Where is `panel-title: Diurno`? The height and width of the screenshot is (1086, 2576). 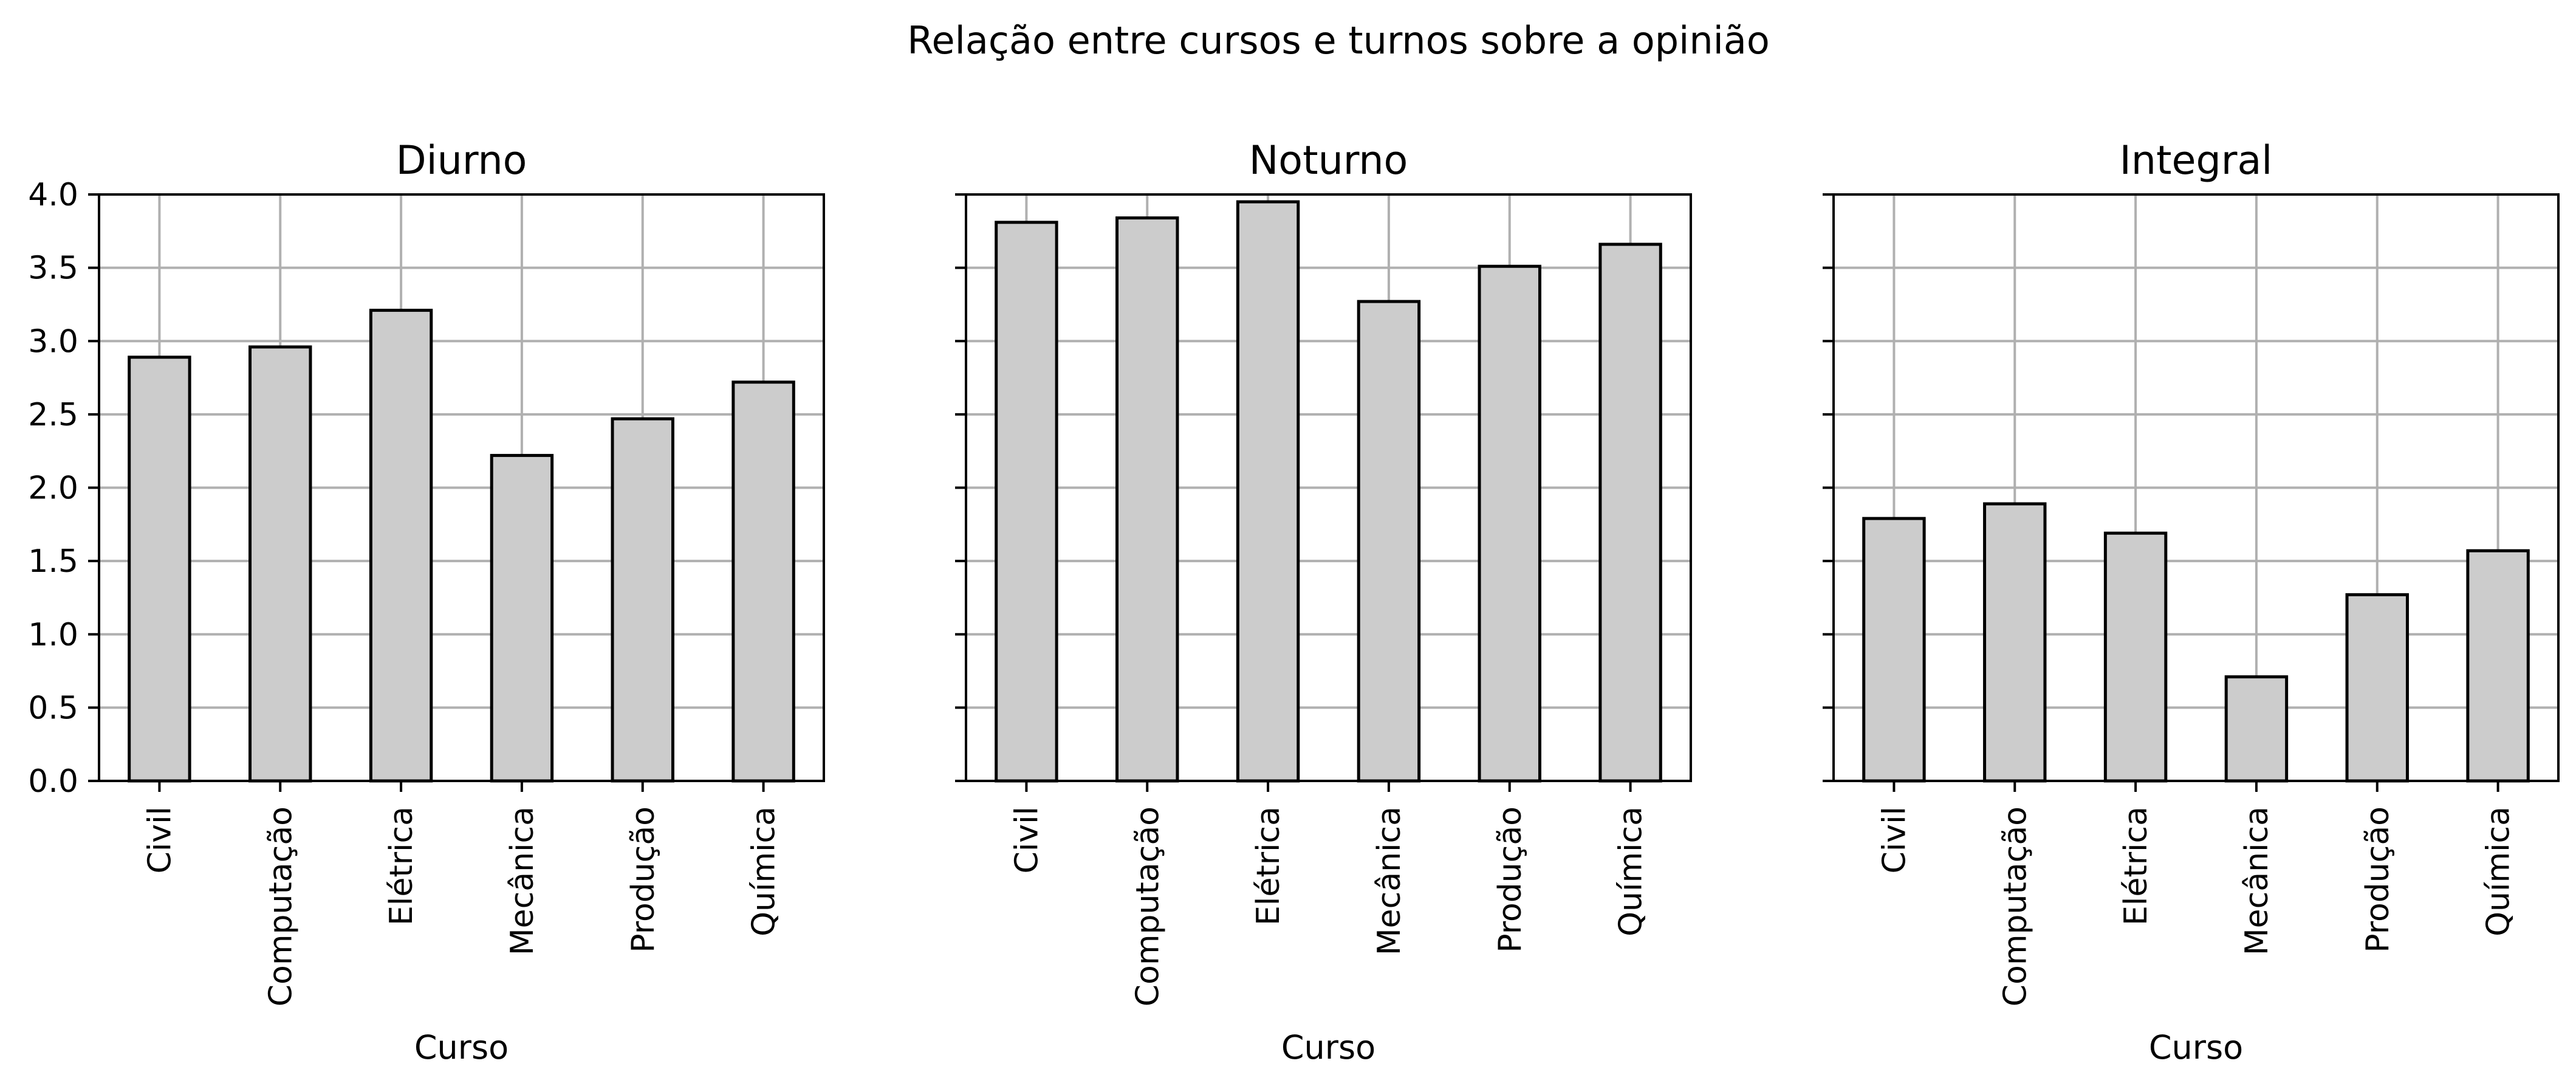 panel-title: Diurno is located at coordinates (461, 161).